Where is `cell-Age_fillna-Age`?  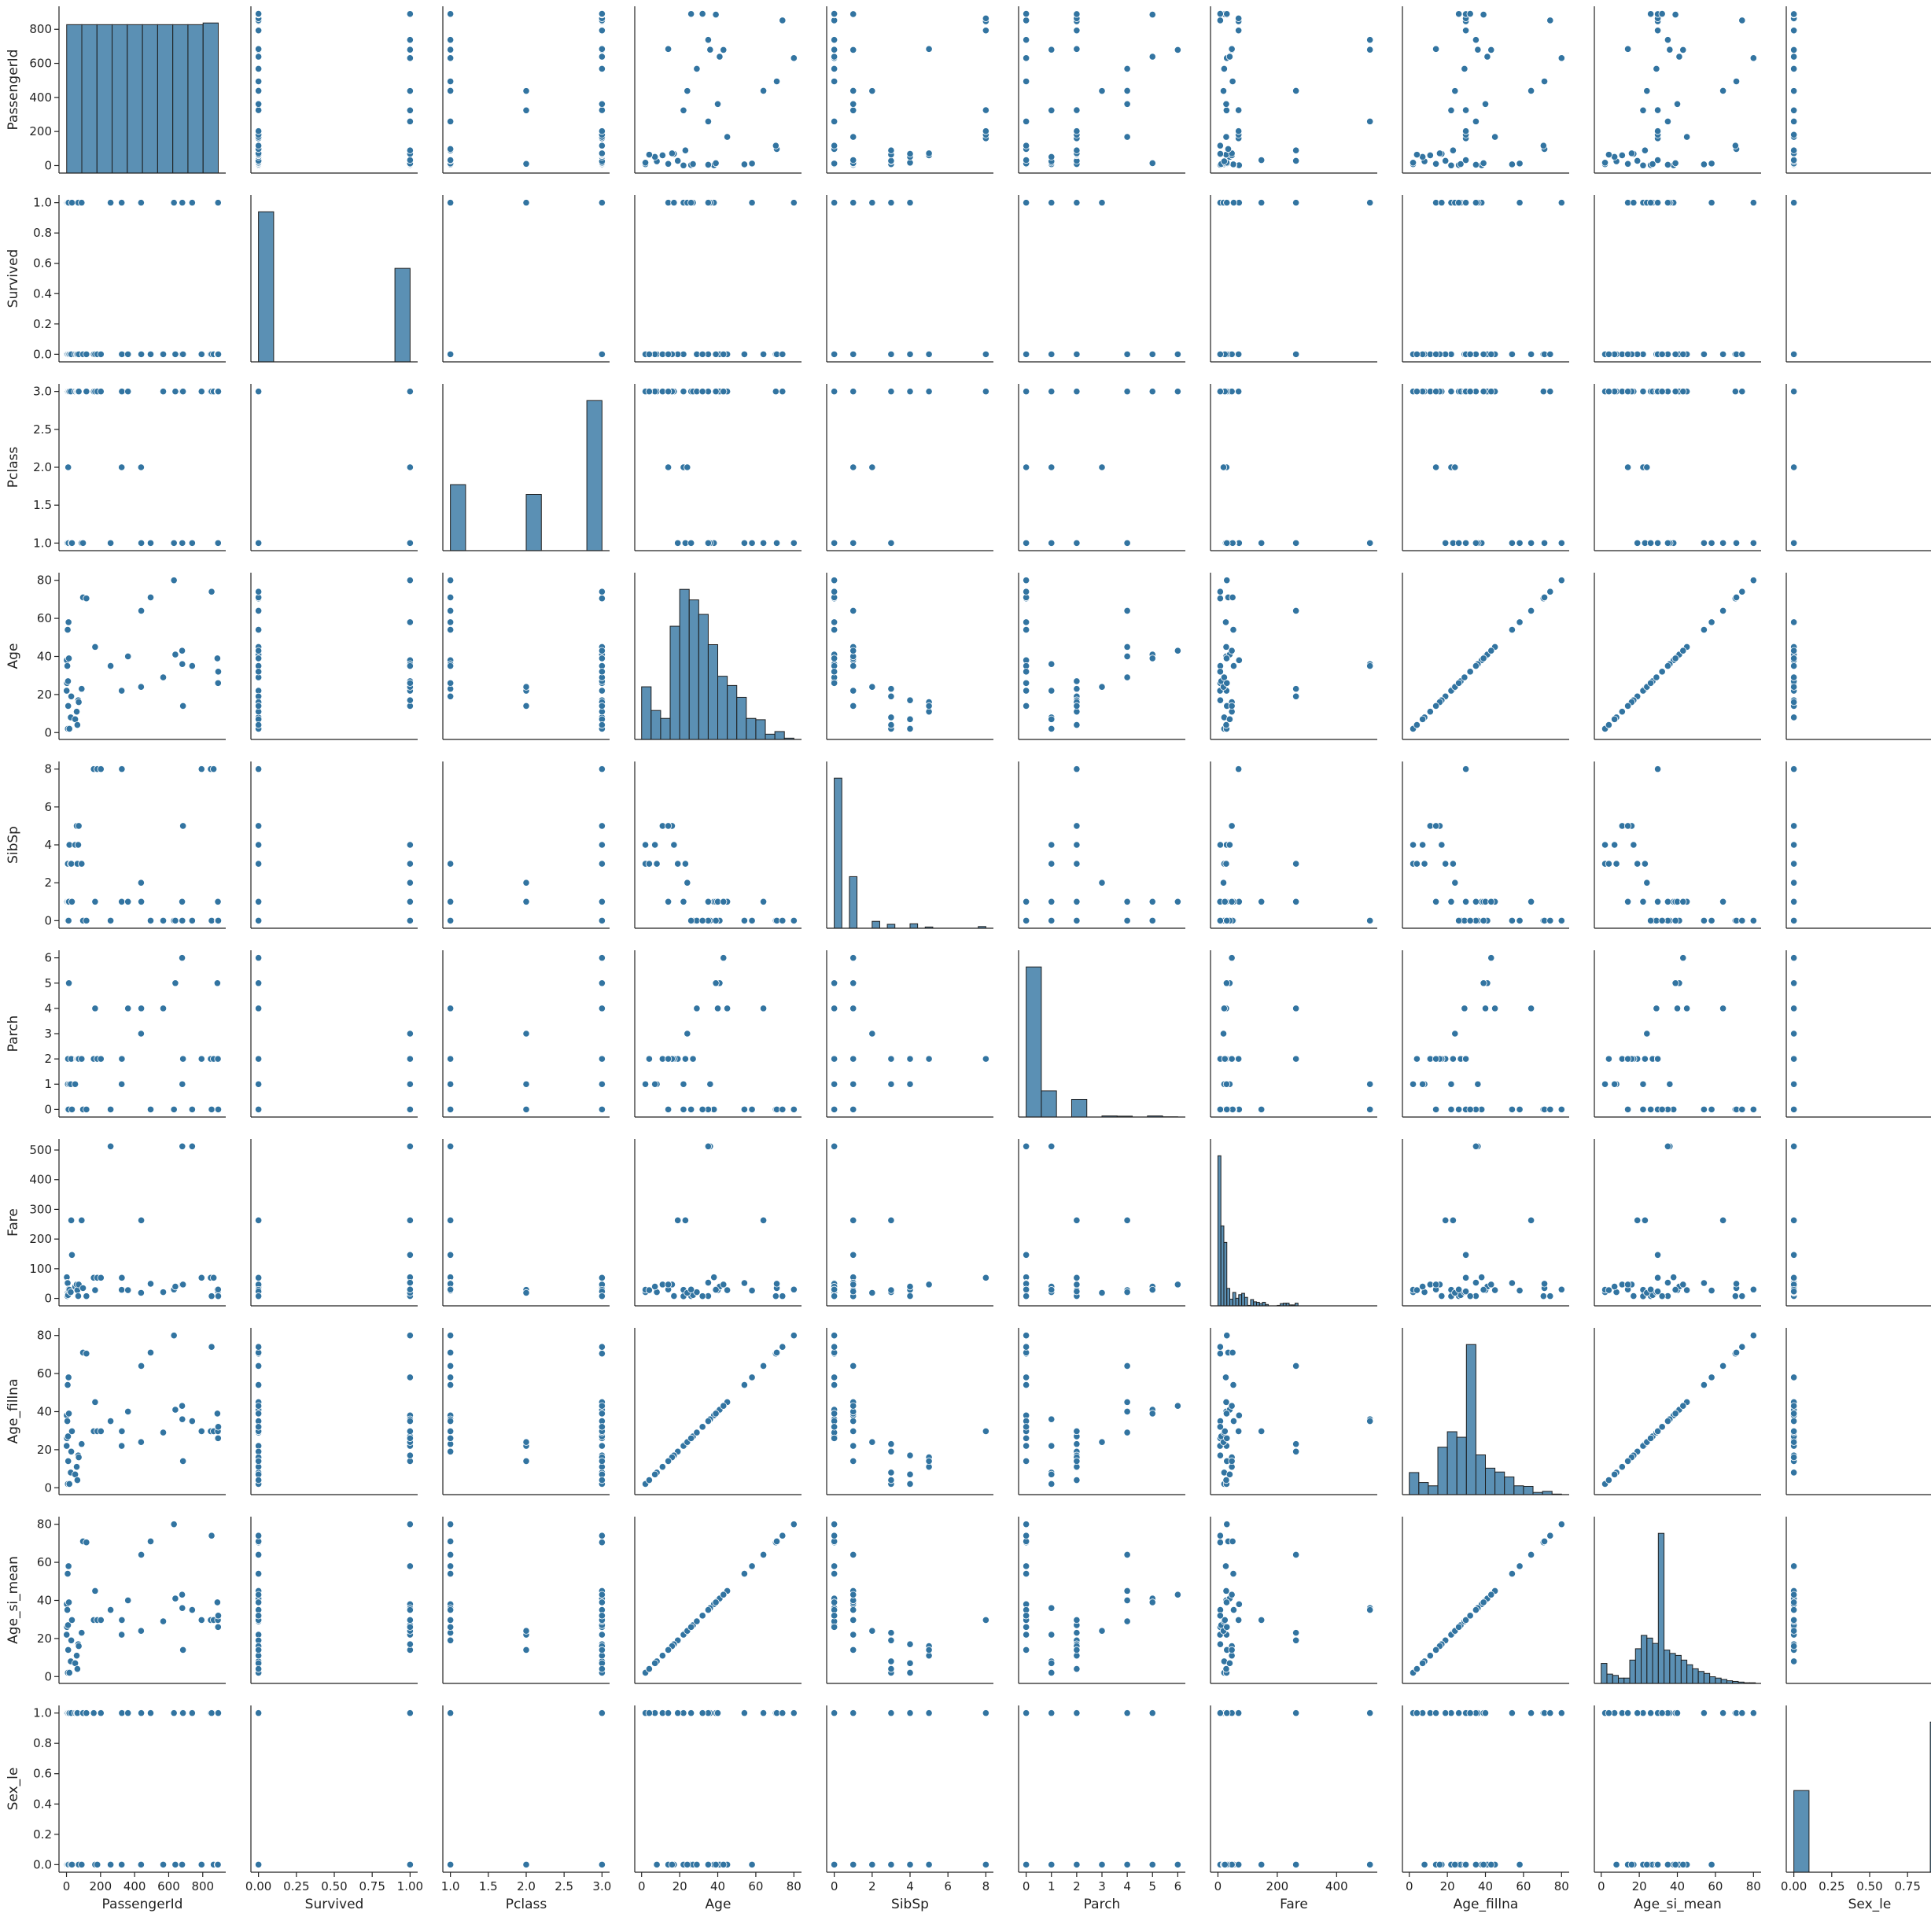
cell-Age_fillna-Age is located at coordinates (718, 1411).